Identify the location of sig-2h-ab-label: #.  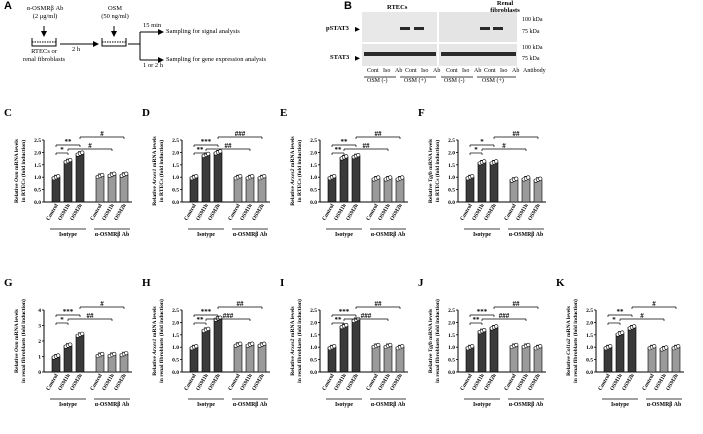
(102, 304).